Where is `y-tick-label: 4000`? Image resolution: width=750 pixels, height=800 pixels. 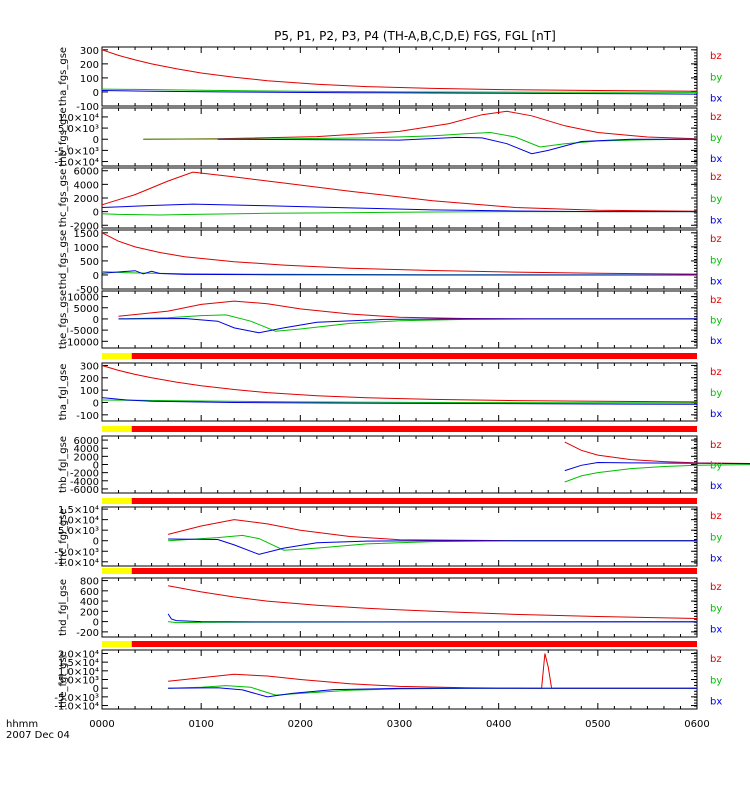
y-tick-label: 4000 is located at coordinates (86, 449).